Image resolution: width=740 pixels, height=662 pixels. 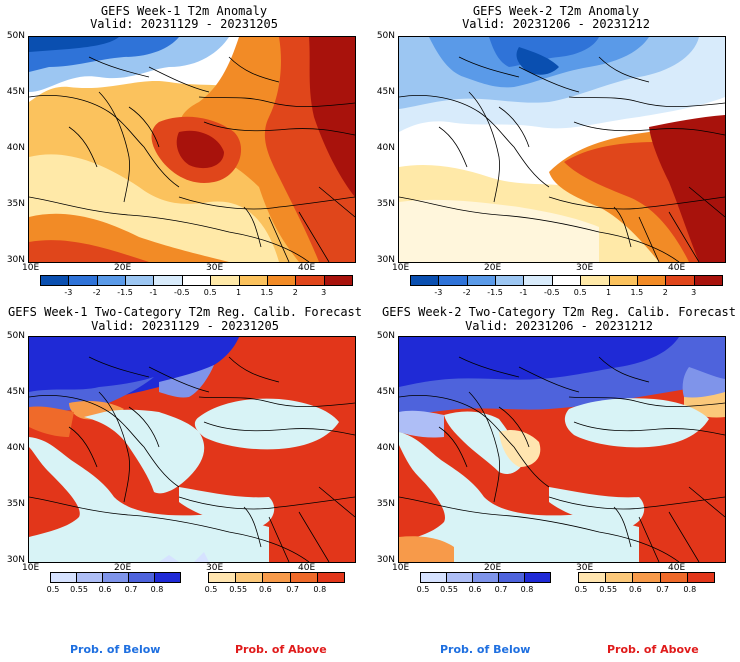 I want to click on anomaly-colorbar: -3 -2 -1.5 -1 -0.5 0.5 1 1.5 2 3, so click(x=196, y=288).